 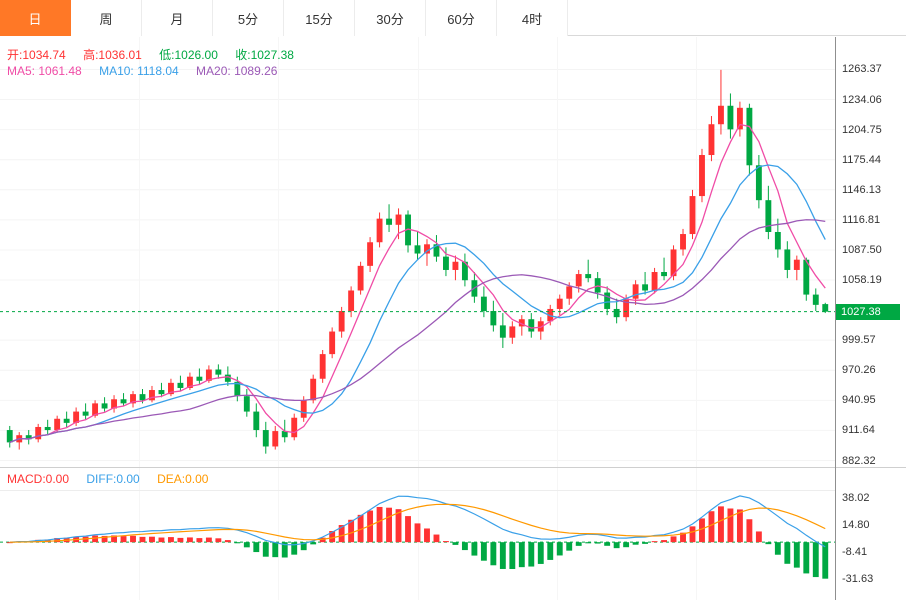 What do you see at coordinates (38, 479) in the screenshot?
I see `macd-value: MACD:0.00` at bounding box center [38, 479].